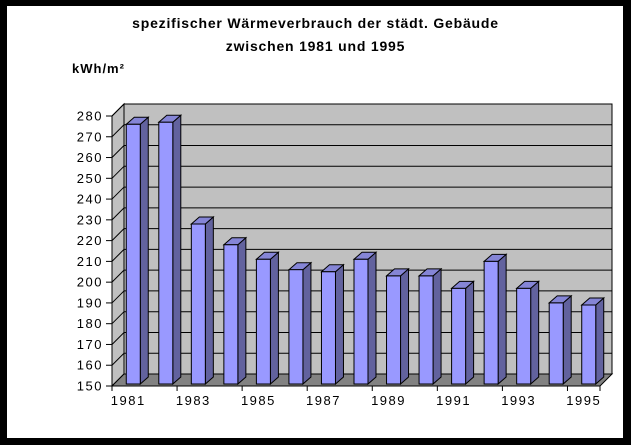  What do you see at coordinates (589, 344) in the screenshot?
I see `bar-1995` at bounding box center [589, 344].